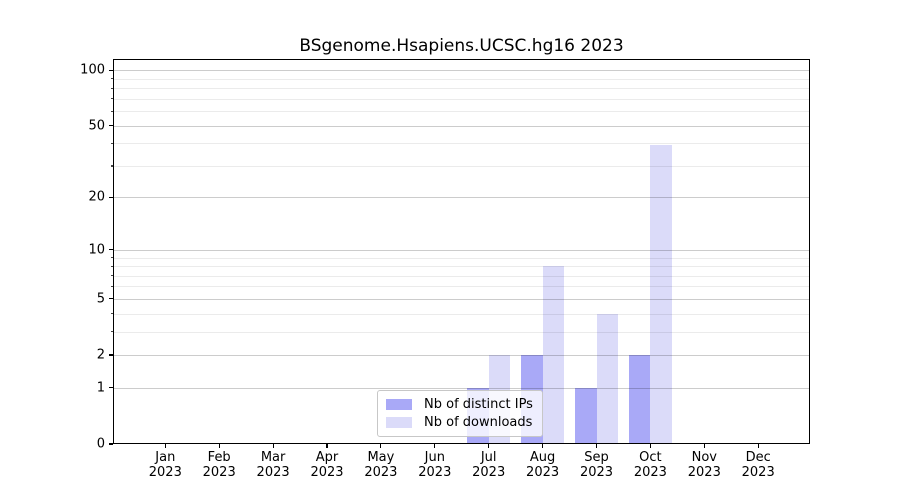  Describe the element at coordinates (607, 378) in the screenshot. I see `bar-downloads-sep` at that location.